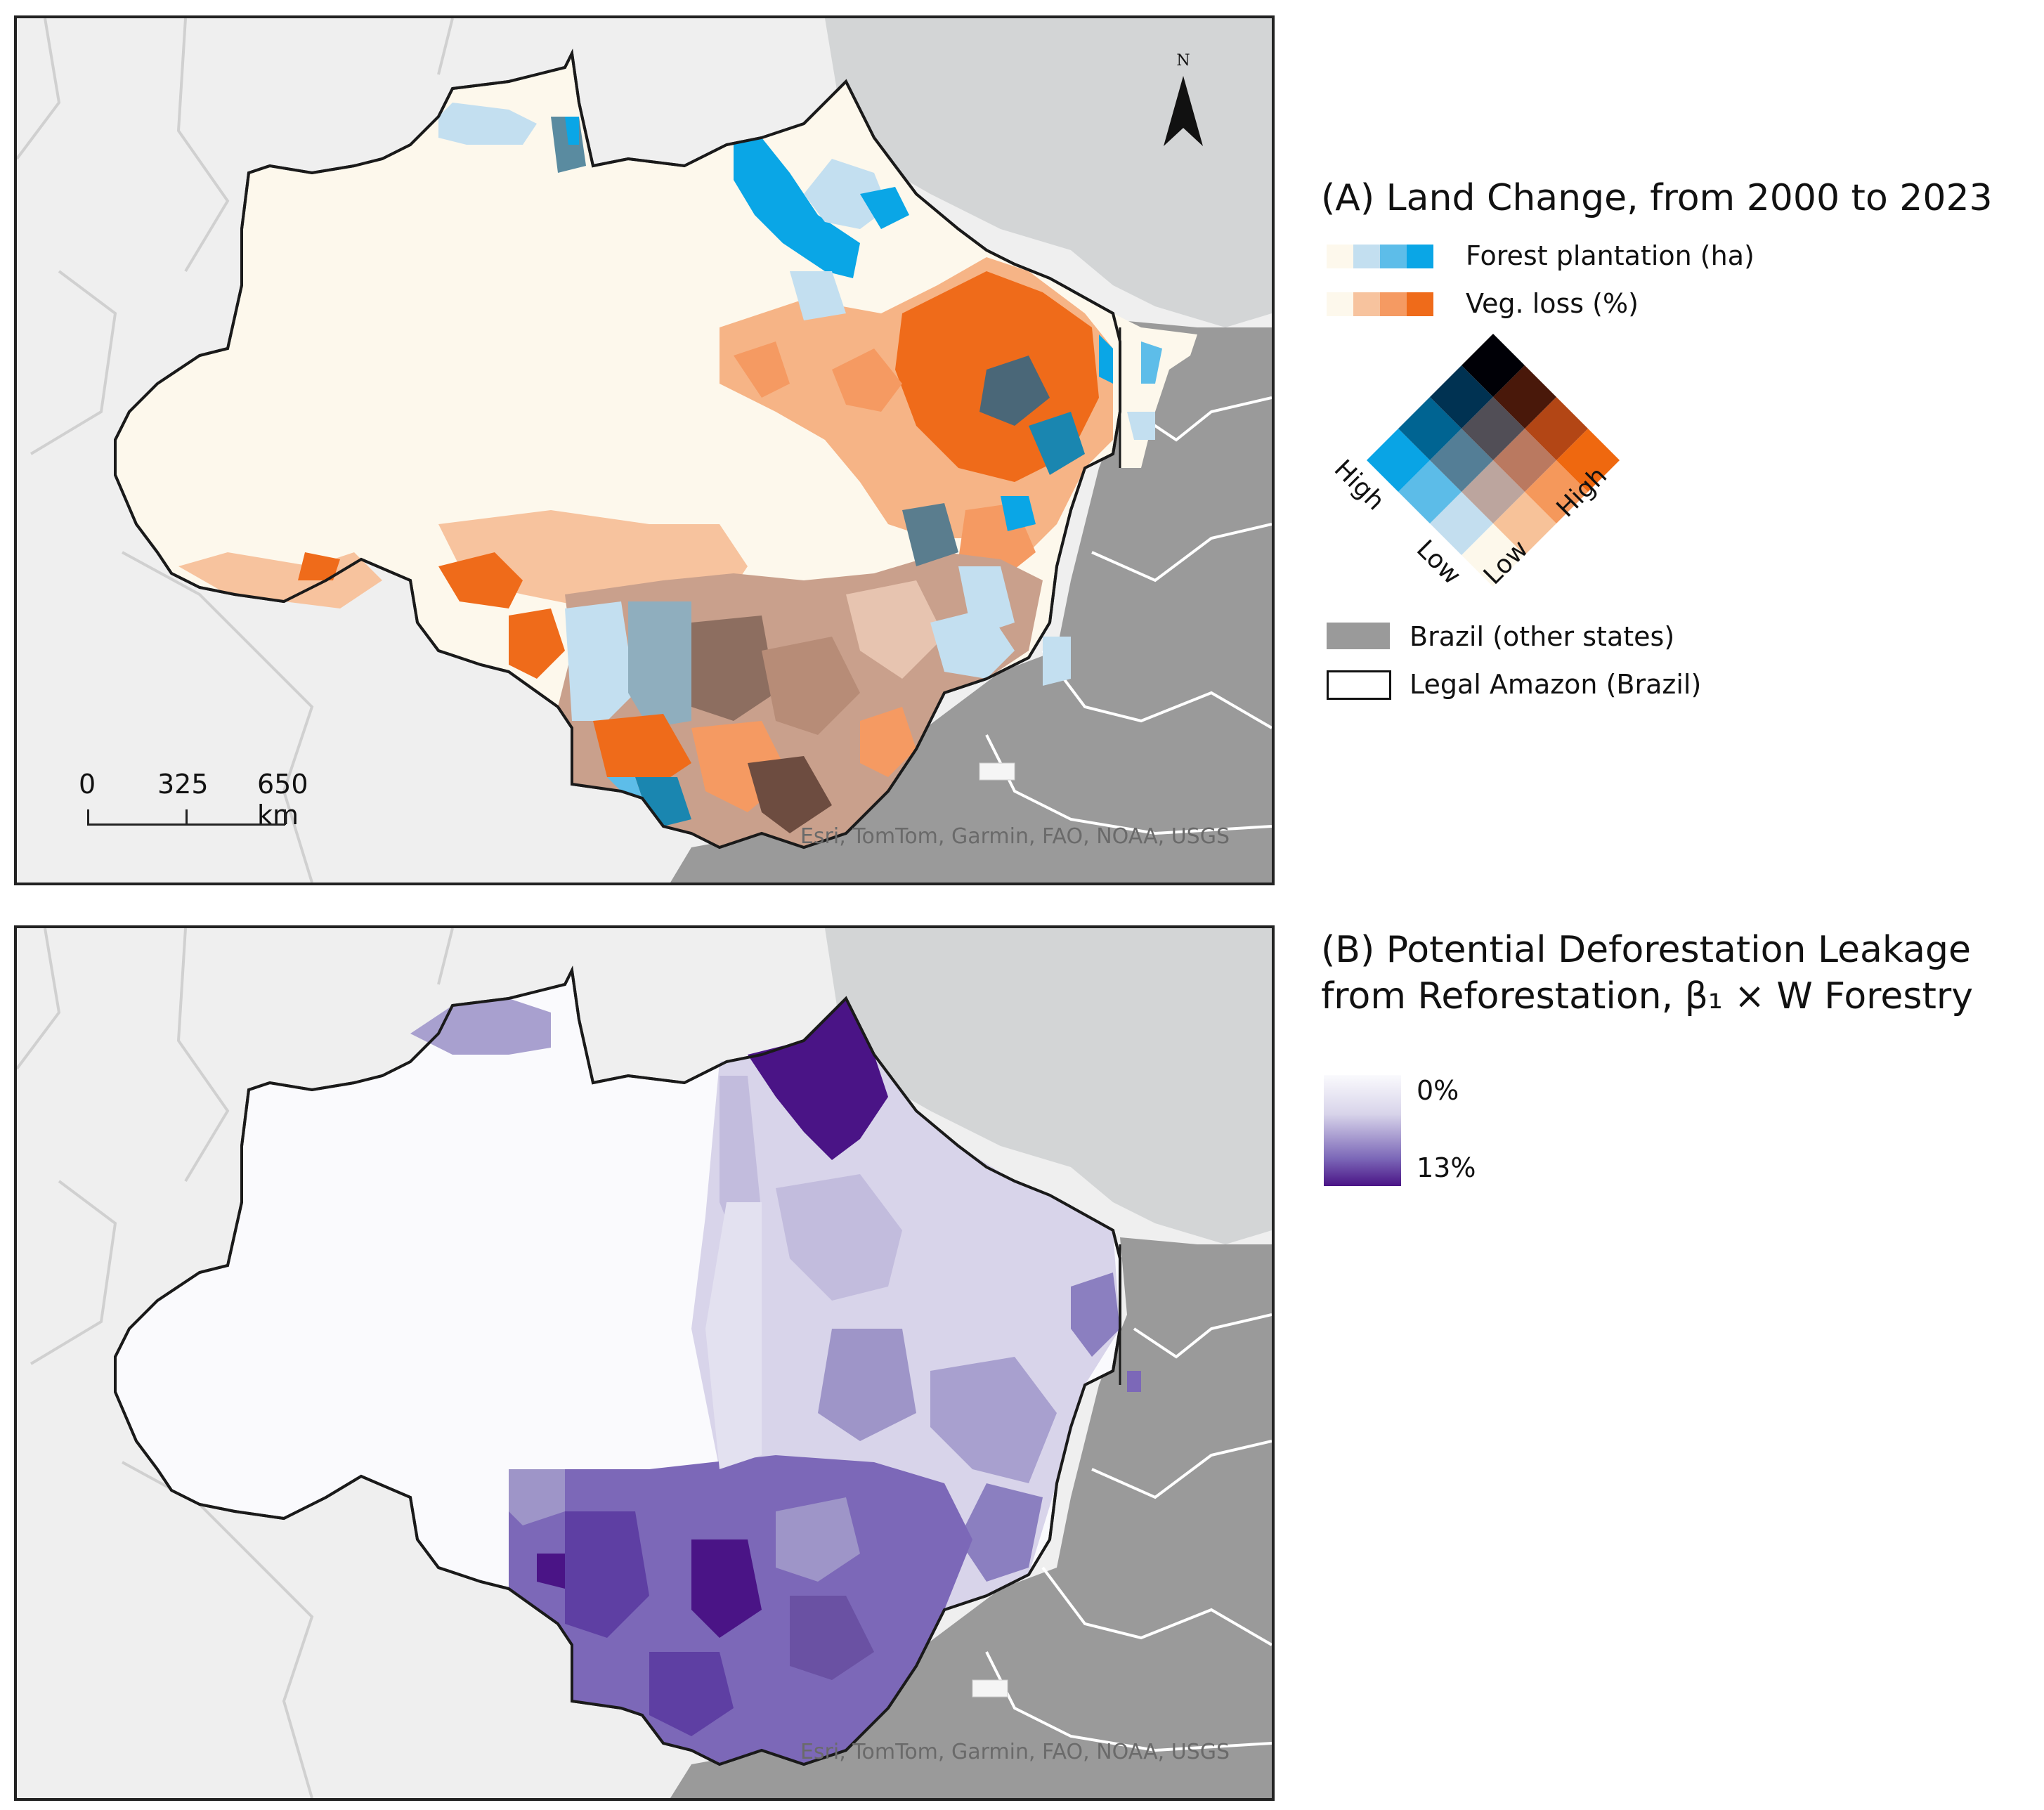 This screenshot has width=2044, height=1810. Describe the element at coordinates (645, 468) in the screenshot. I see `veg-loss-areas` at that location.